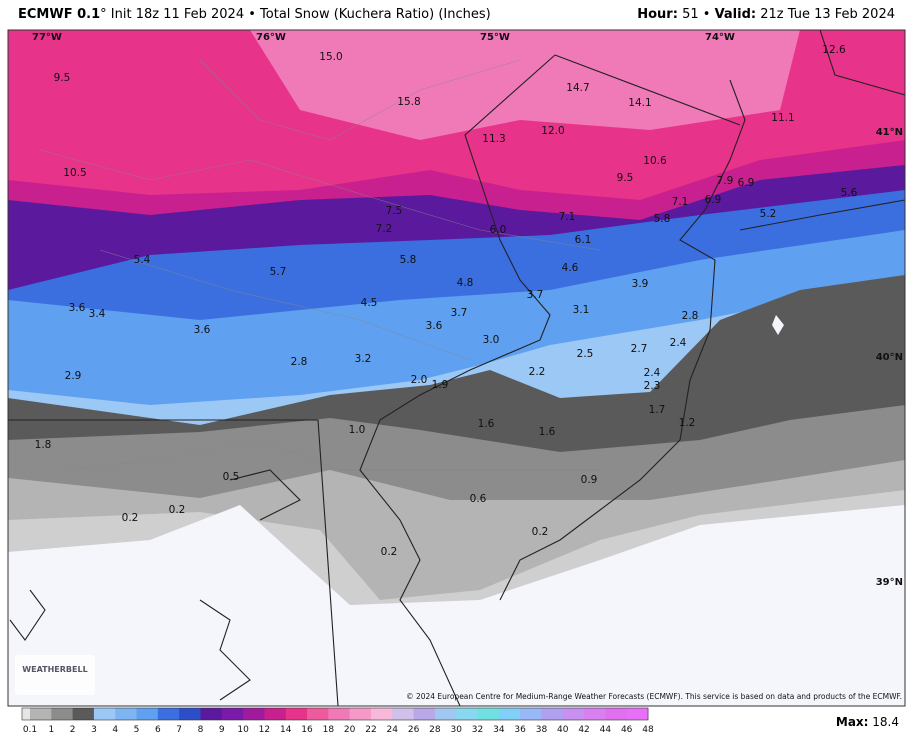  Describe the element at coordinates (456, 730) in the screenshot. I see `legend-tick: 30` at that location.